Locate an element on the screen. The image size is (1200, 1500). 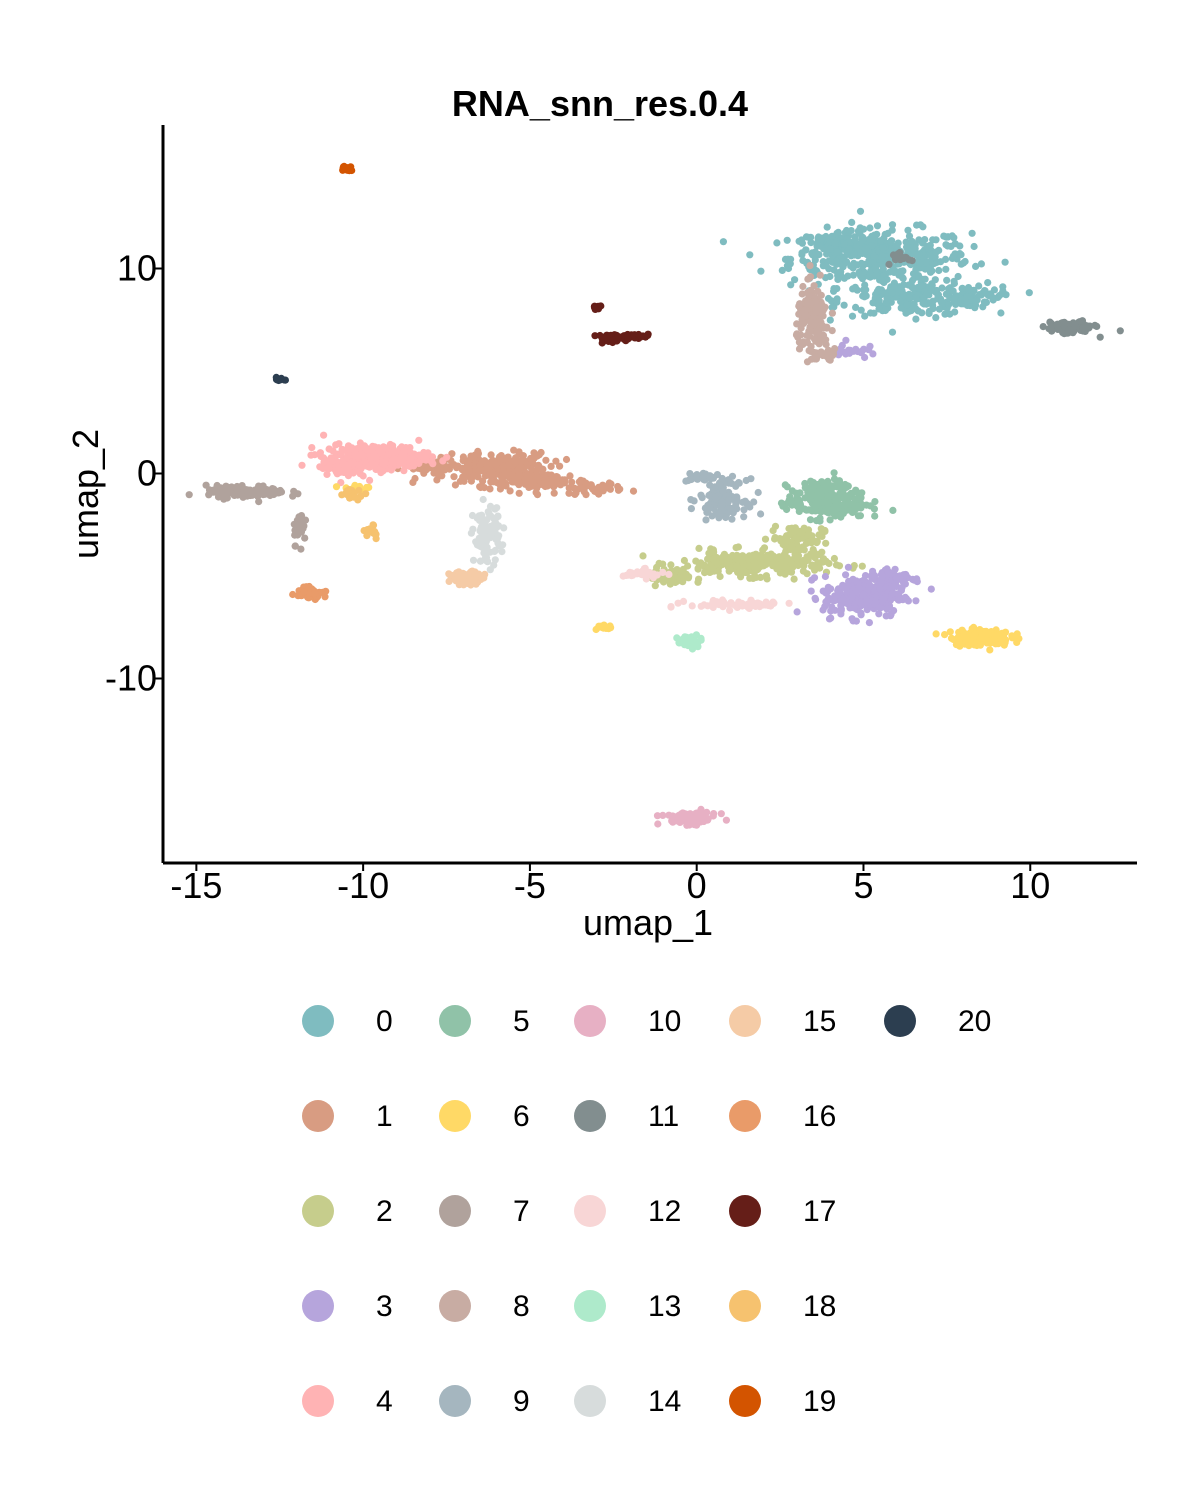
legend-item-0: 0 is located at coordinates (347, 1021).